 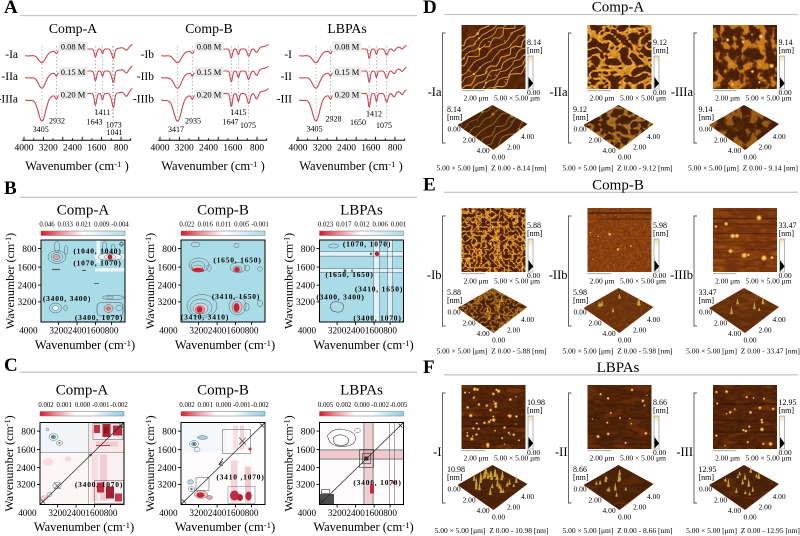 I want to click on svg-text: -Ia, so click(x=435, y=92).